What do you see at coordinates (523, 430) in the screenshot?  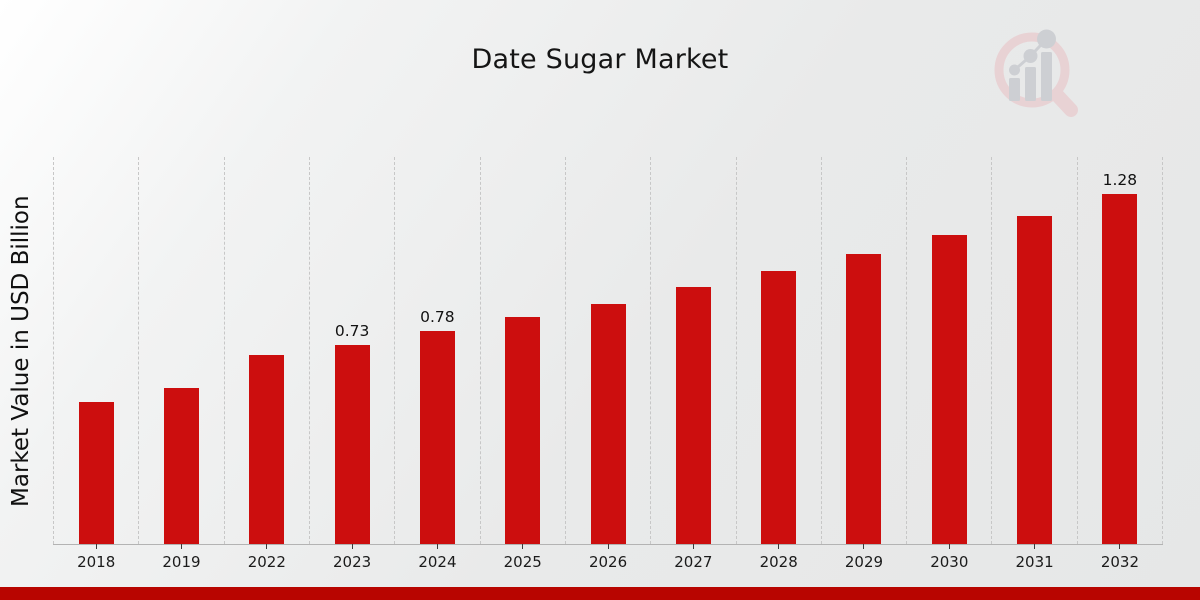 I see `bar-2025` at bounding box center [523, 430].